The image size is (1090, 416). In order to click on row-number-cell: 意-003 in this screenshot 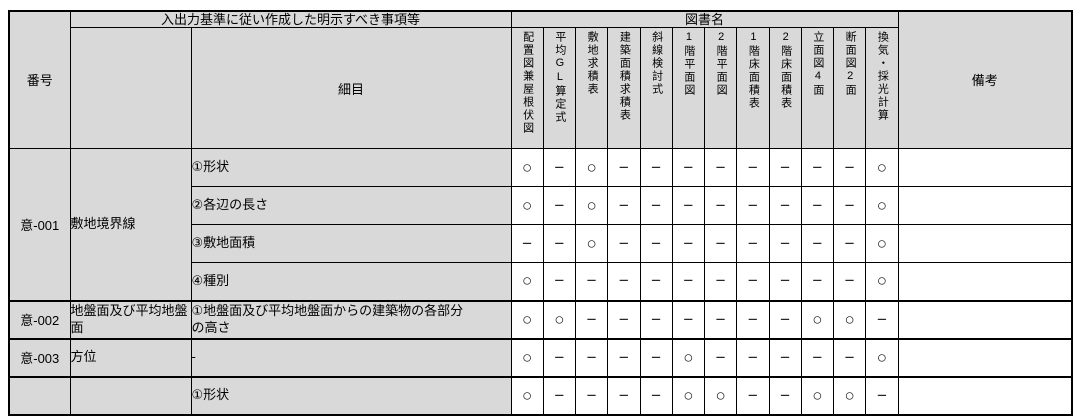, I will do `click(39, 357)`.